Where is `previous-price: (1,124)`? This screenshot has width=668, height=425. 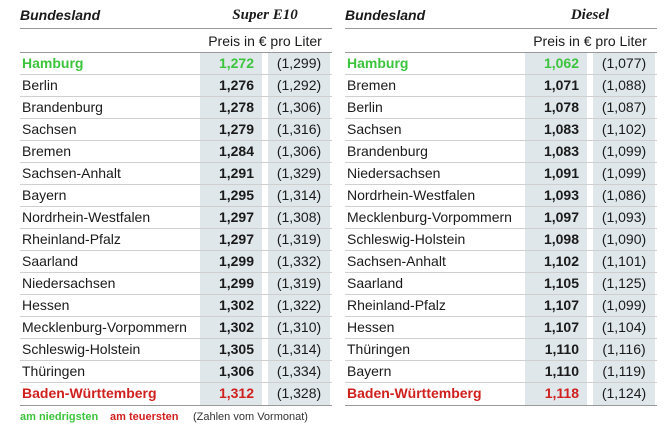
previous-price: (1,124) is located at coordinates (624, 393).